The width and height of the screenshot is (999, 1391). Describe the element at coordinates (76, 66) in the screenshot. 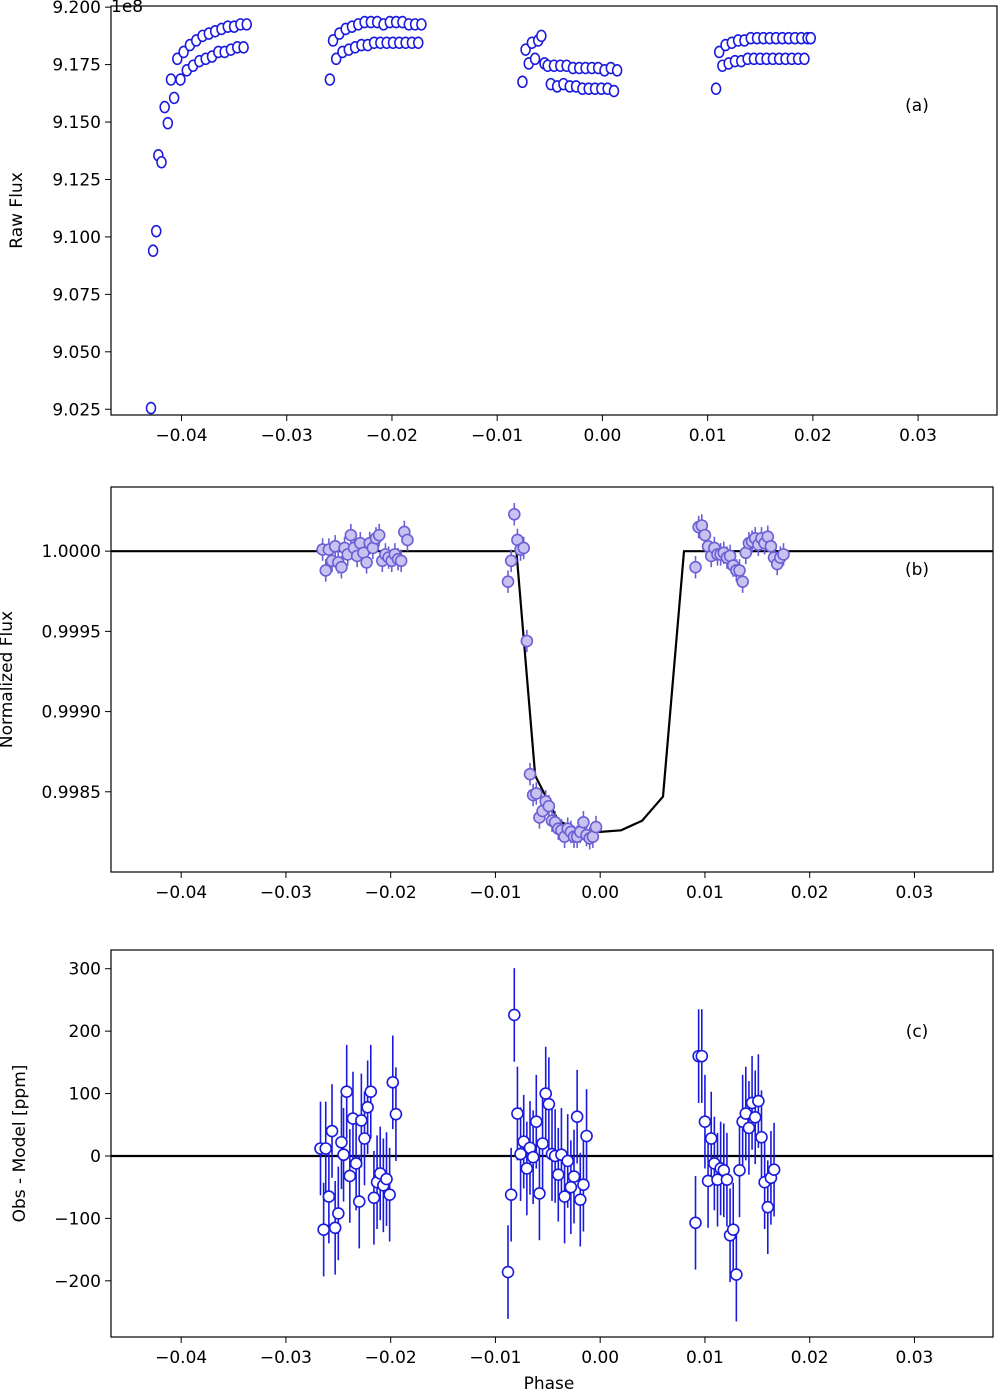

I see `y-tick-label: 9.175` at that location.